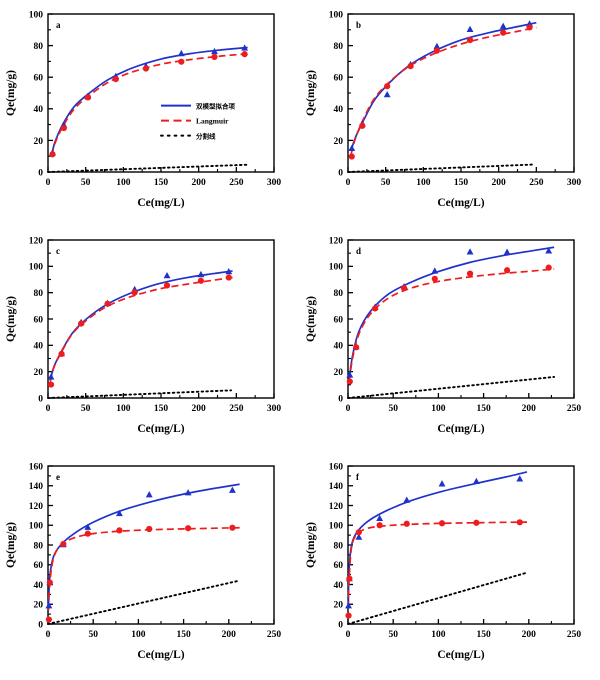 The height and width of the screenshot is (680, 600). Describe the element at coordinates (216, 106) in the screenshot. I see `legend-label: 双模型拟合项` at that location.